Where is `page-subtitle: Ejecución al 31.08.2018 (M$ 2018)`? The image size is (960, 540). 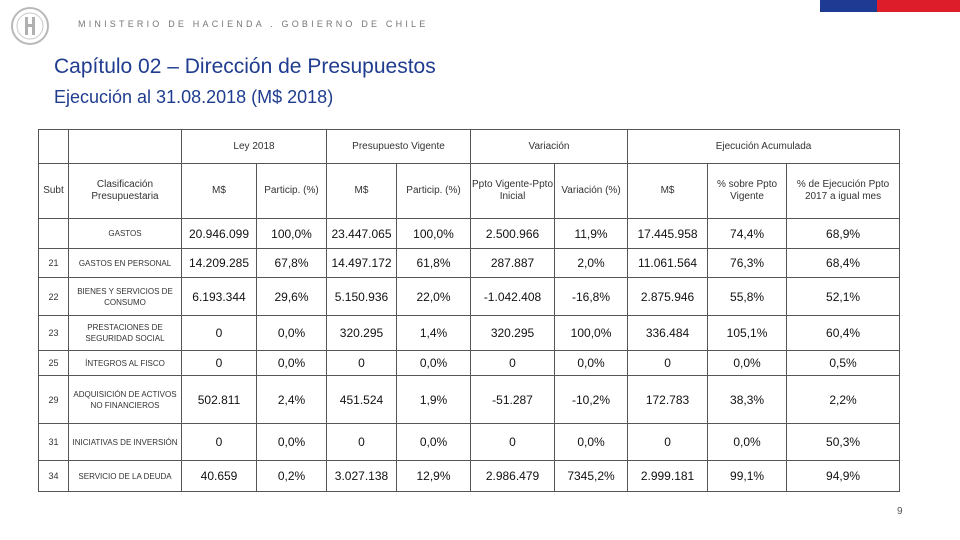 page-subtitle: Ejecución al 31.08.2018 (M$ 2018) is located at coordinates (194, 97).